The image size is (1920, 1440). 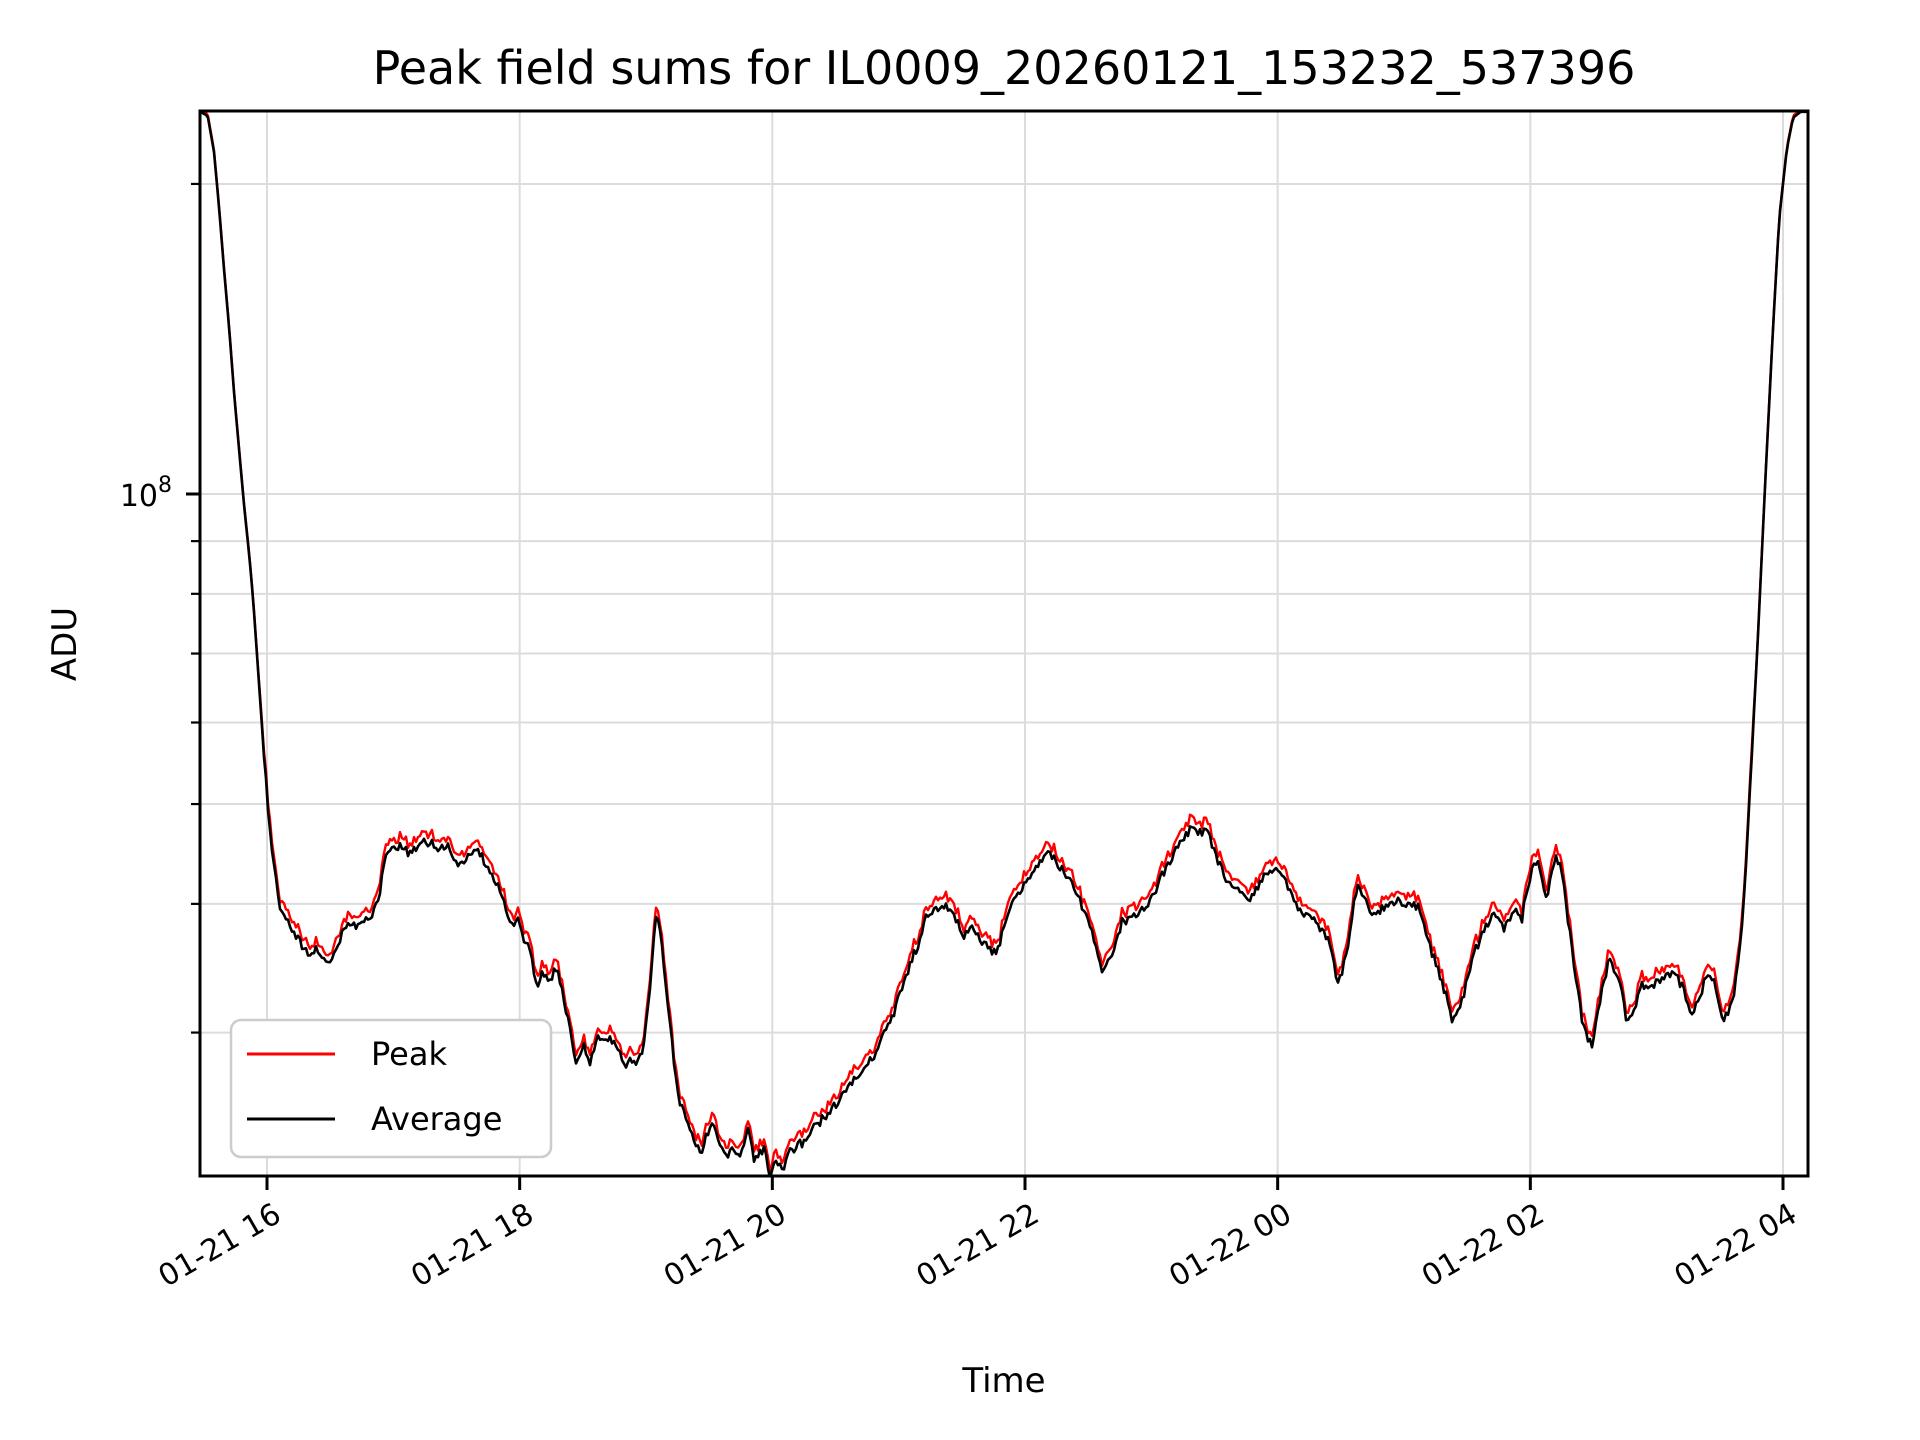 What do you see at coordinates (1003, 1381) in the screenshot?
I see `x-axis-label: Time` at bounding box center [1003, 1381].